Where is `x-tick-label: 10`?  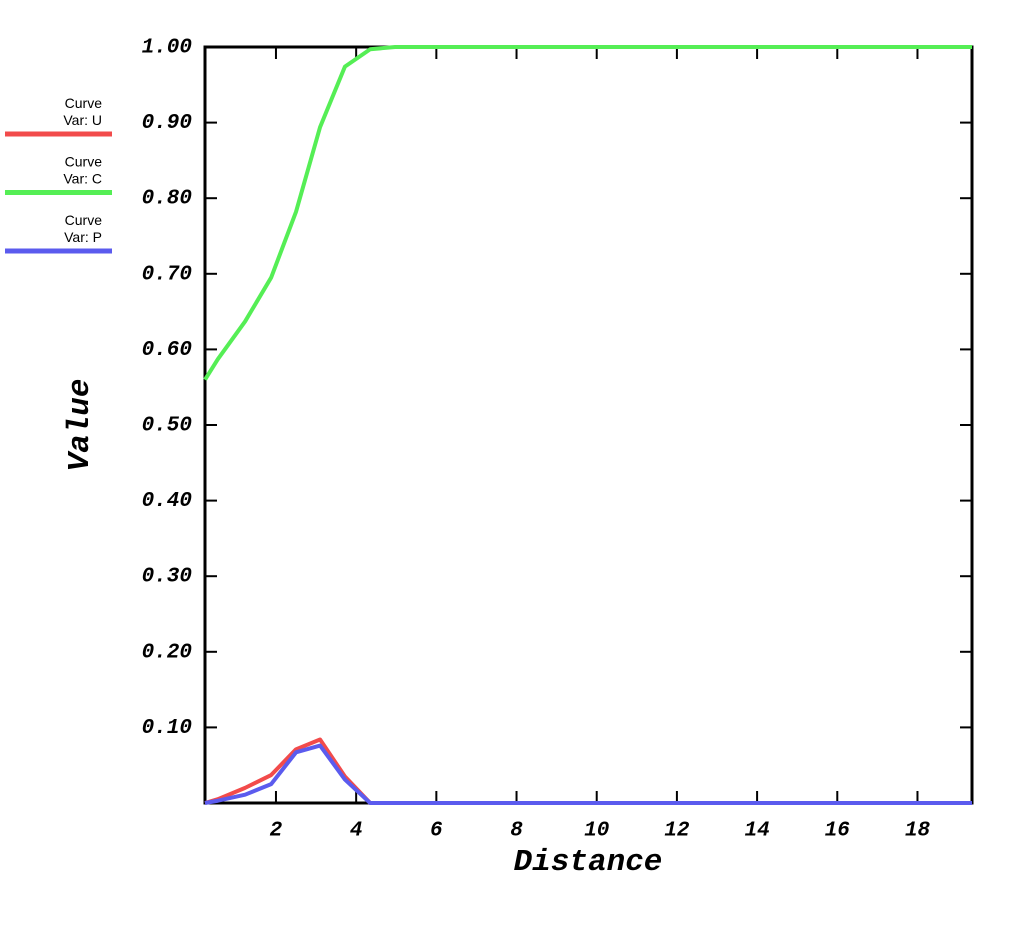
x-tick-label: 10 is located at coordinates (596, 831).